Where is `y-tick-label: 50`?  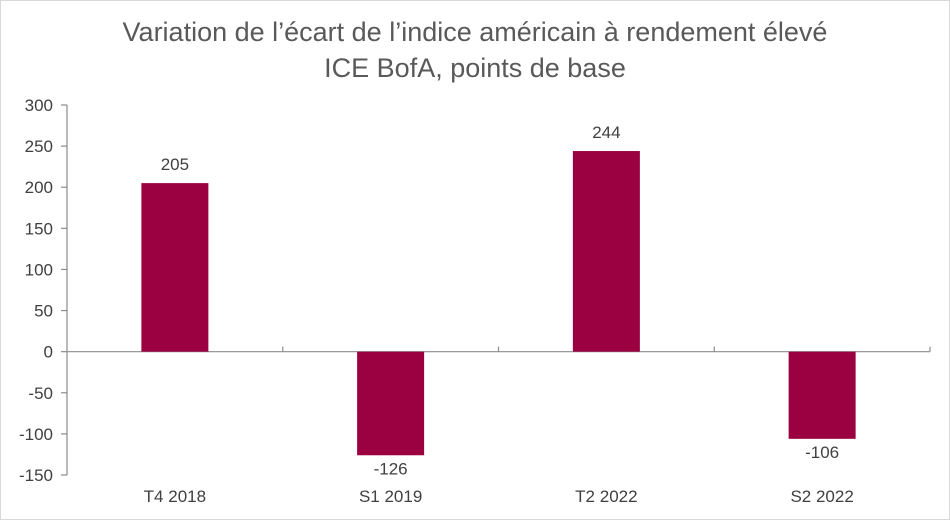
y-tick-label: 50 is located at coordinates (43, 311).